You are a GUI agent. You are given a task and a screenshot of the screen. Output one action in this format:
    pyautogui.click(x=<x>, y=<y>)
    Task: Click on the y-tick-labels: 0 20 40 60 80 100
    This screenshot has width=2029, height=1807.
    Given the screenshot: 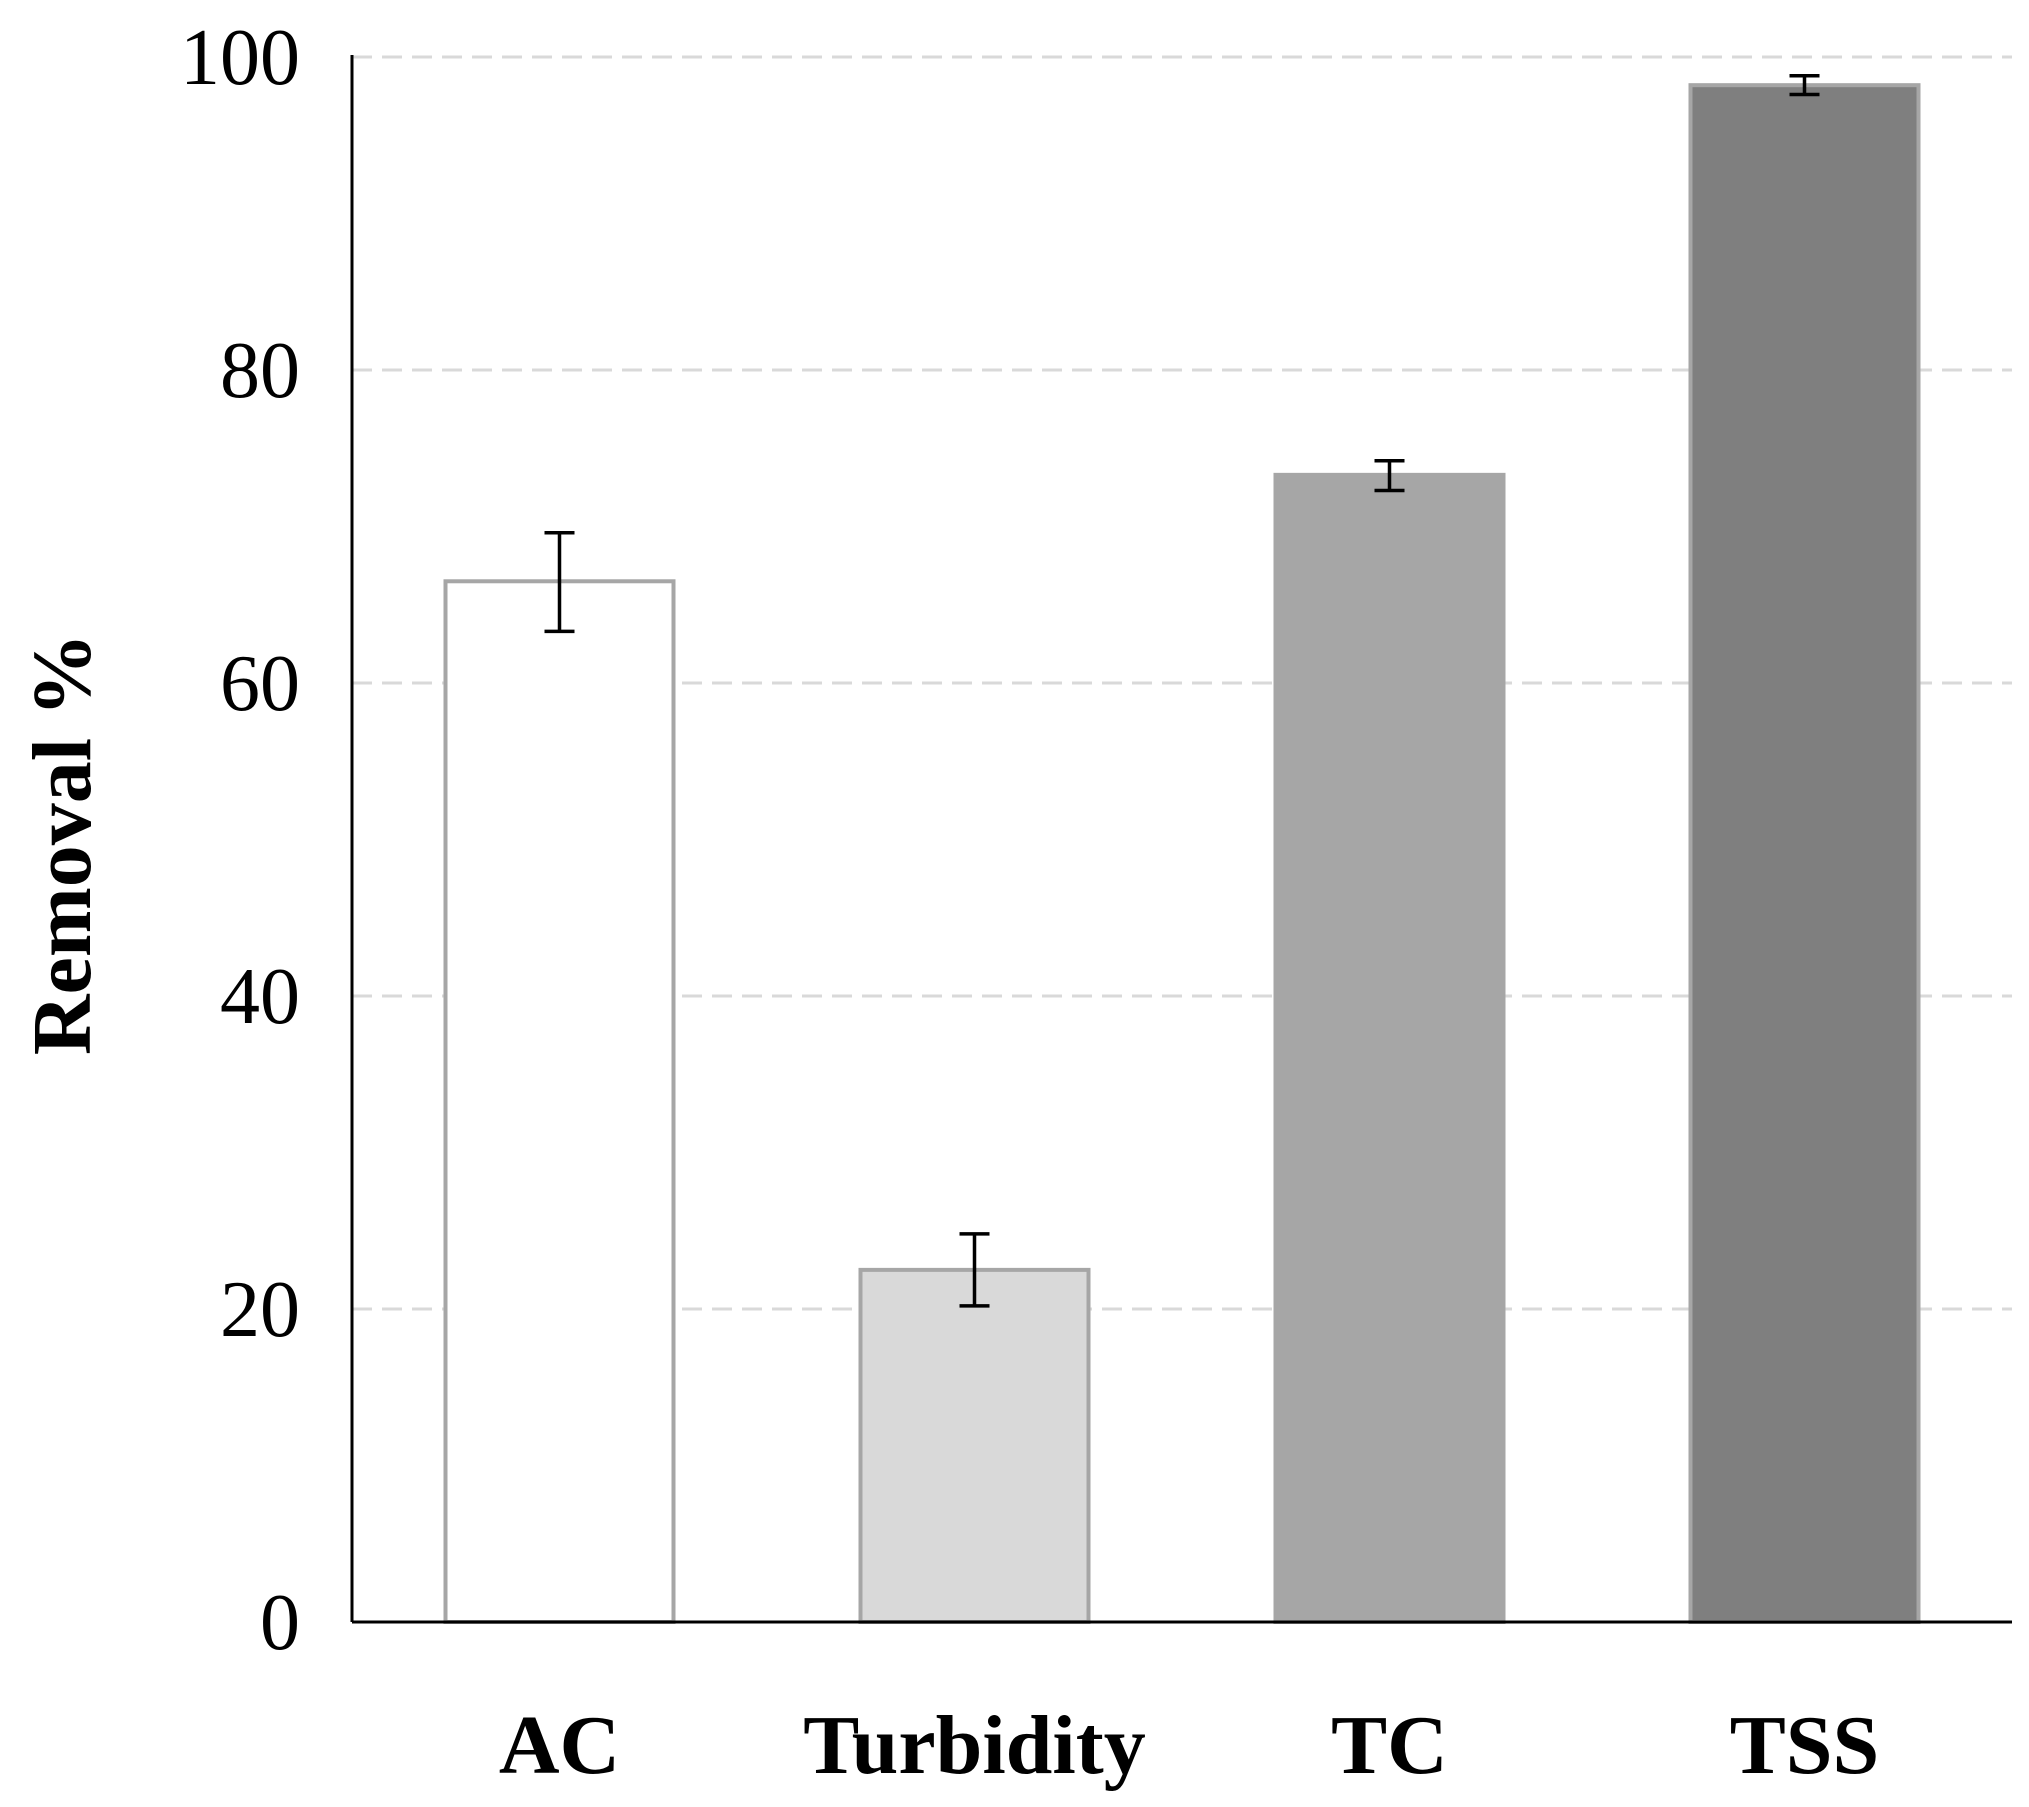 What is the action you would take?
    pyautogui.click(x=240, y=840)
    